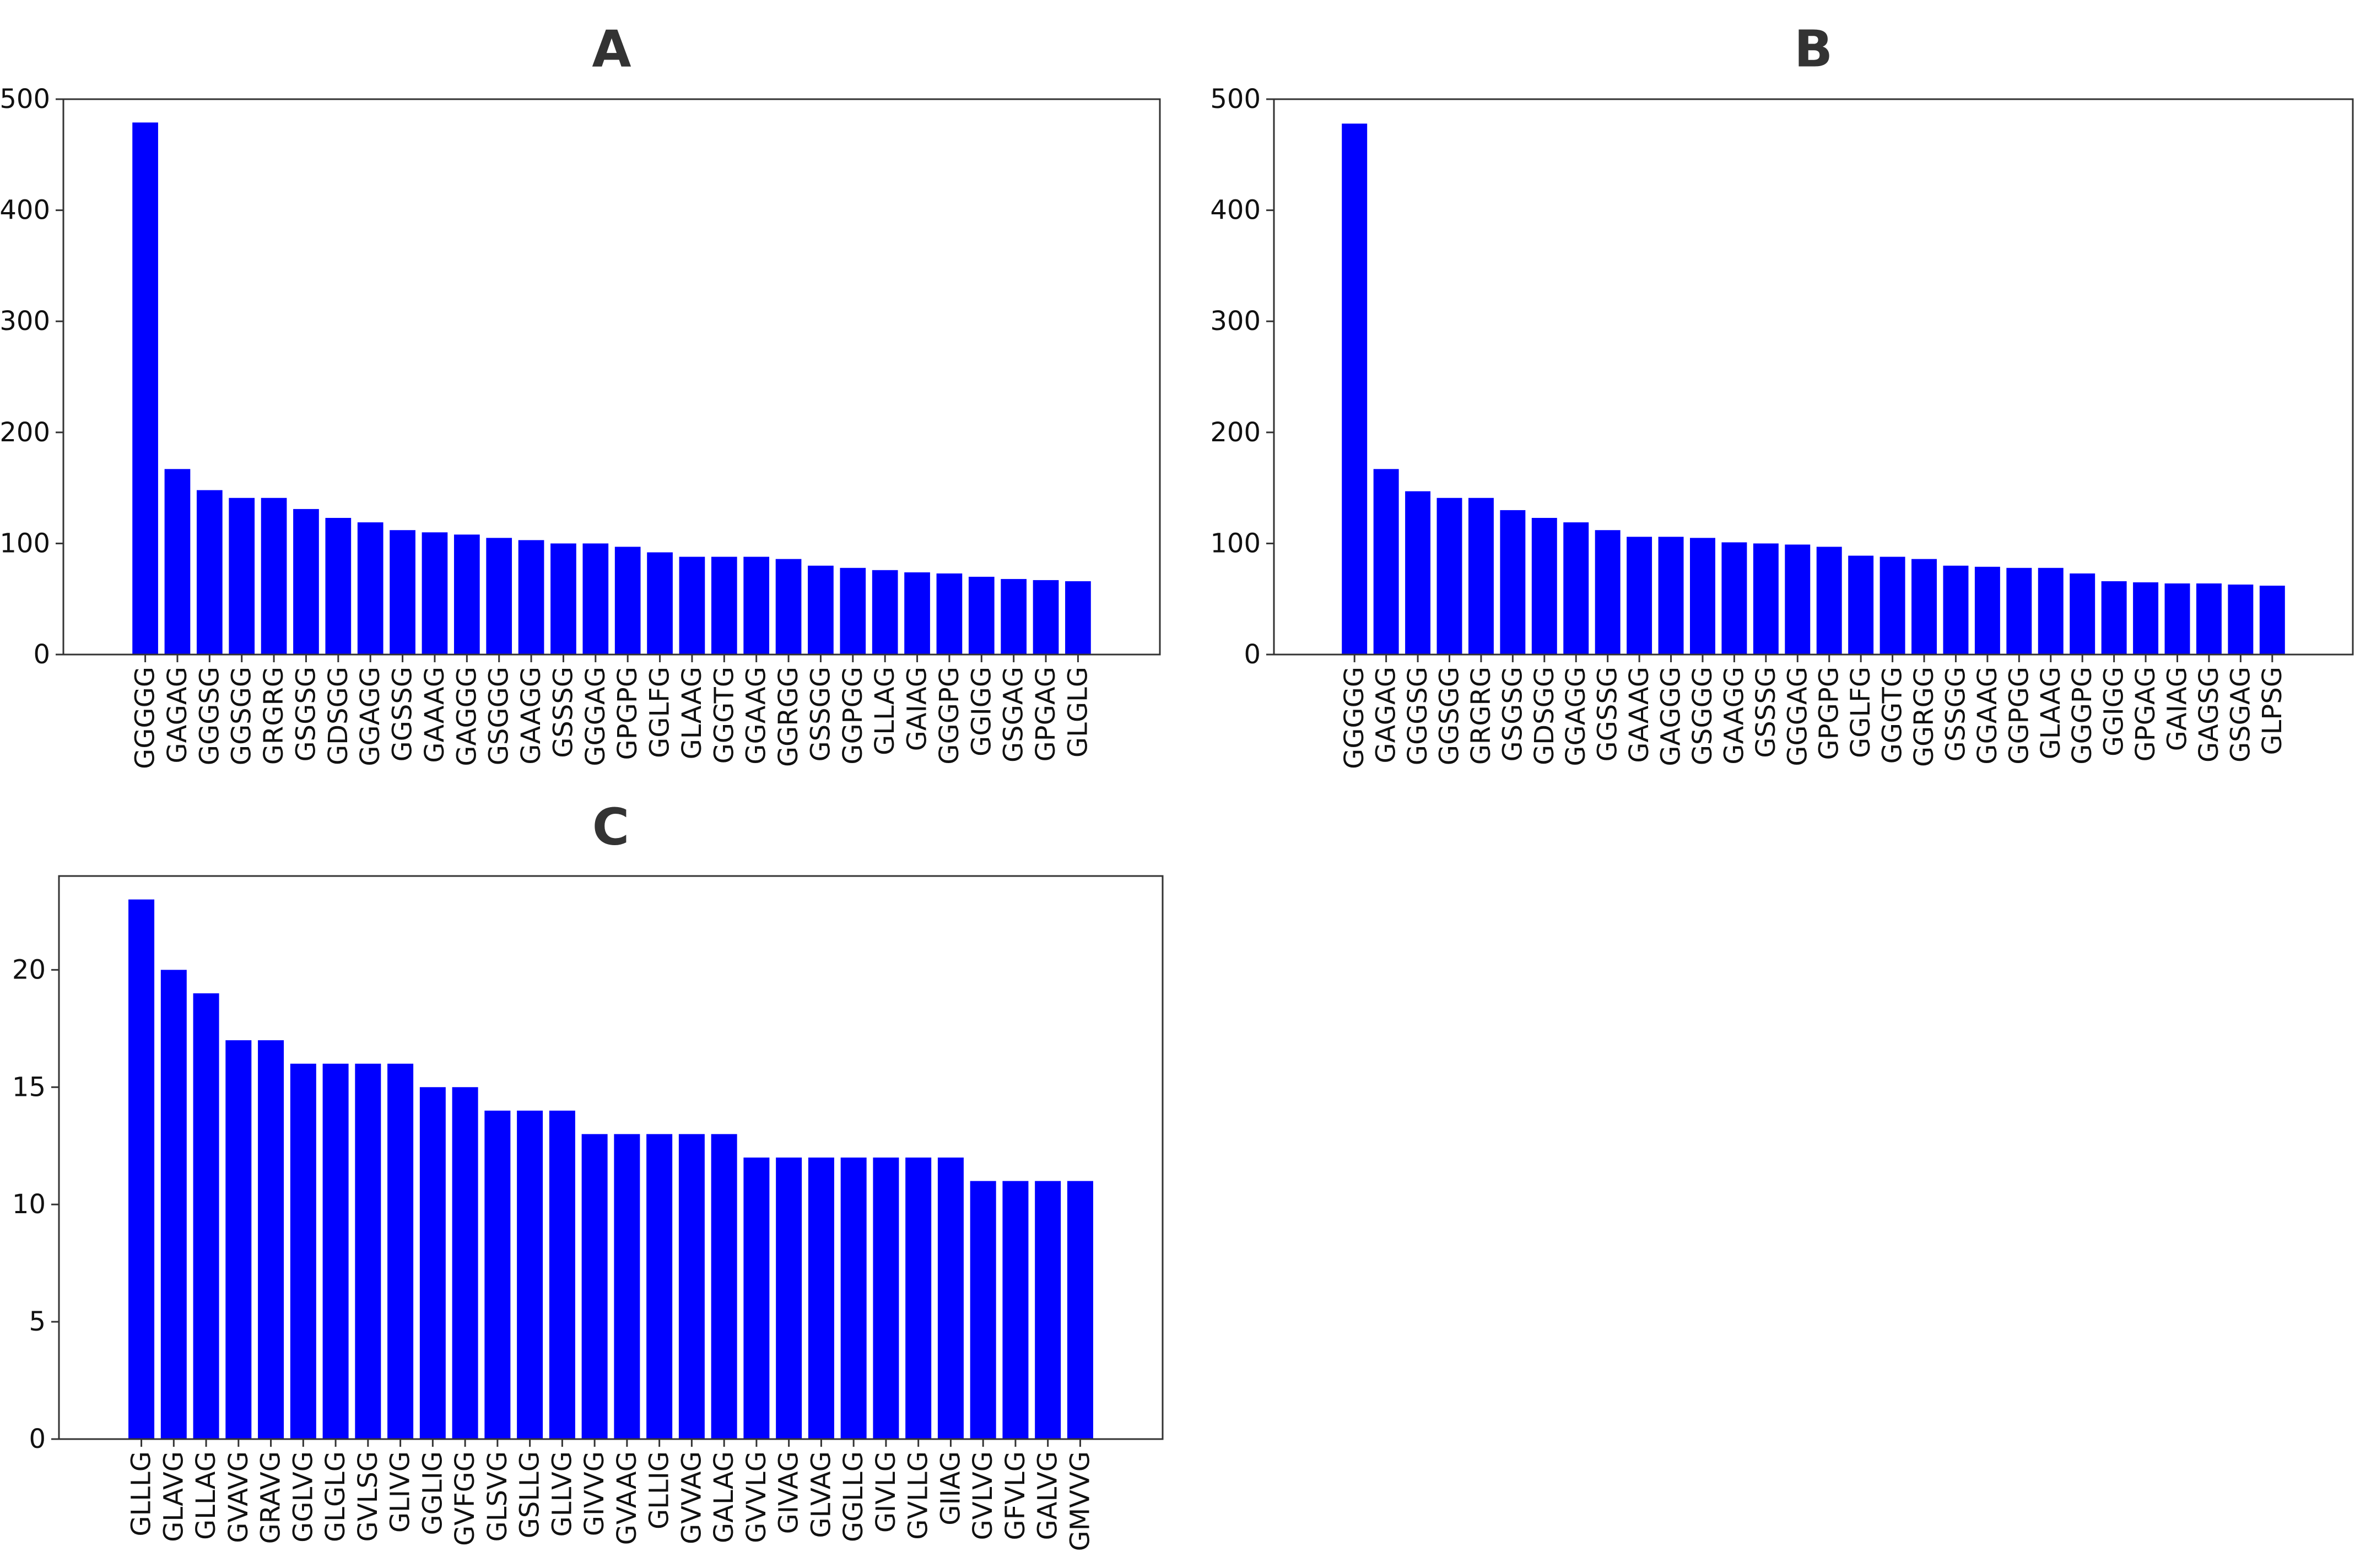  What do you see at coordinates (724, 605) in the screenshot?
I see `bar-a-gggtg` at bounding box center [724, 605].